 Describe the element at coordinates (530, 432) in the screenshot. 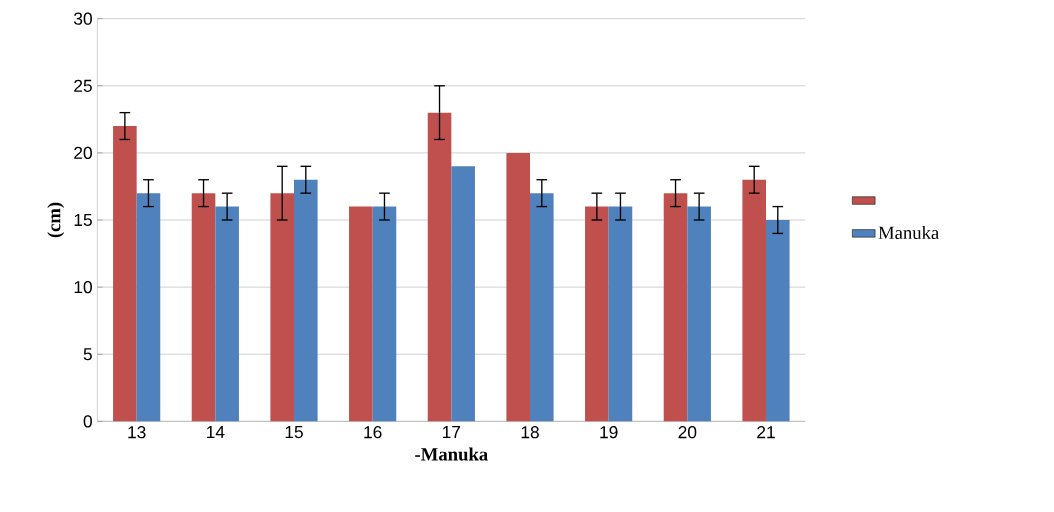

I see `x-tick-label: 18` at that location.